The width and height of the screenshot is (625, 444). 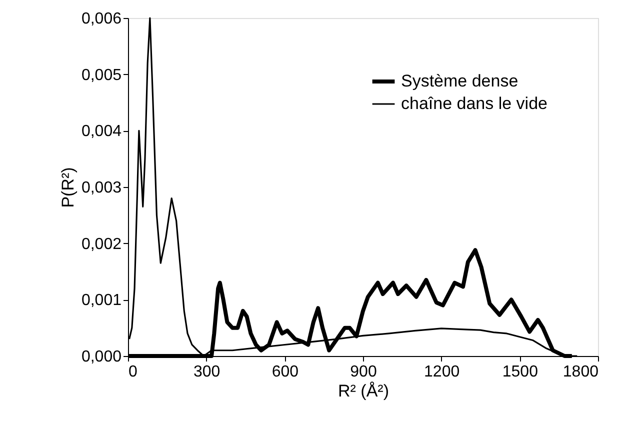 I want to click on legend-label: chaîne dans le vide, so click(x=474, y=103).